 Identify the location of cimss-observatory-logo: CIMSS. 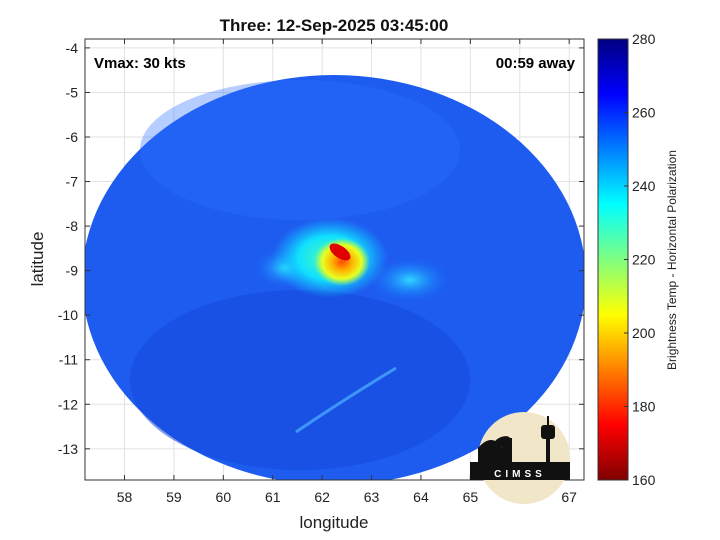
(520, 458).